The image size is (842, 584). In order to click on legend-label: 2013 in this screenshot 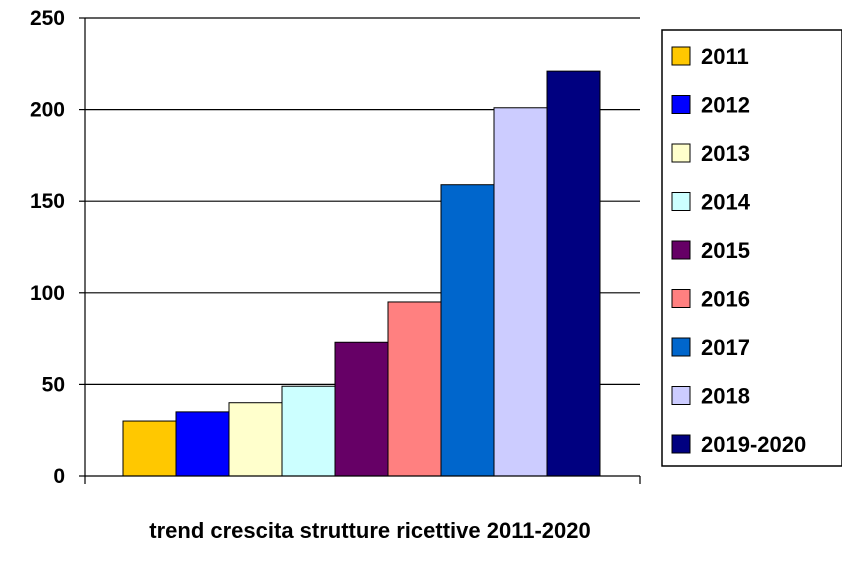, I will do `click(725, 153)`.